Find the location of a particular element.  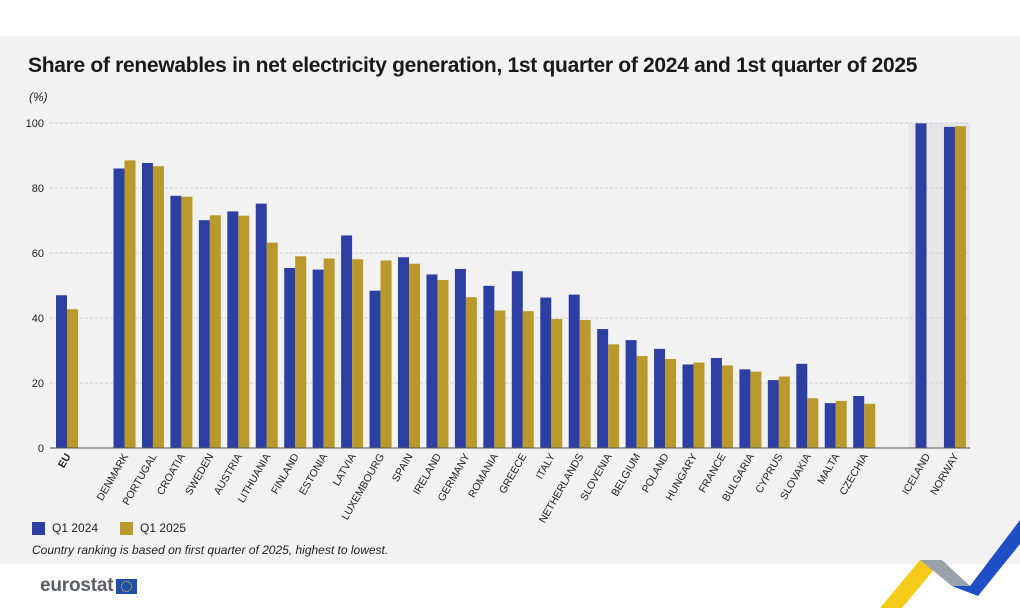

bar-q1-2025-hungary is located at coordinates (699, 405).